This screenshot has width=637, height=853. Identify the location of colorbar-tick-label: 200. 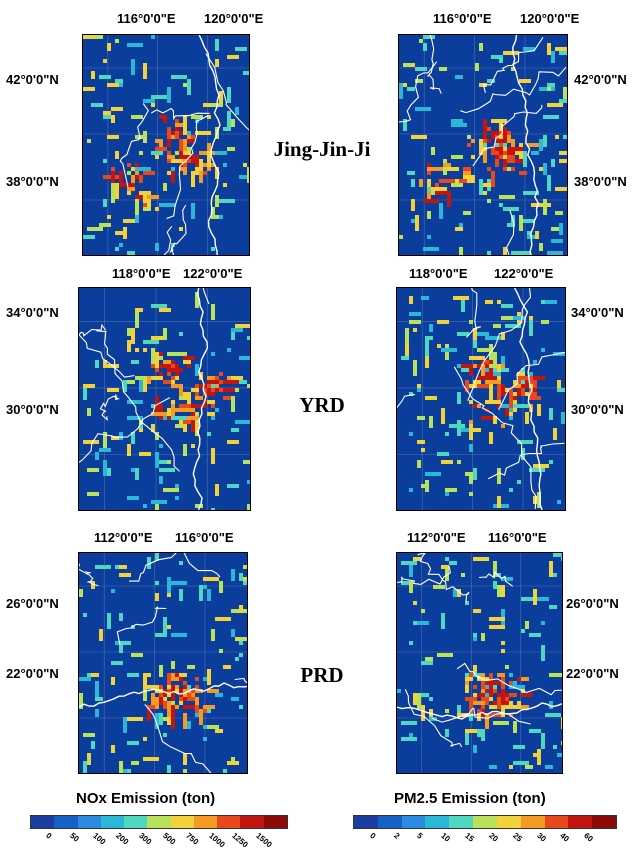
(122, 839).